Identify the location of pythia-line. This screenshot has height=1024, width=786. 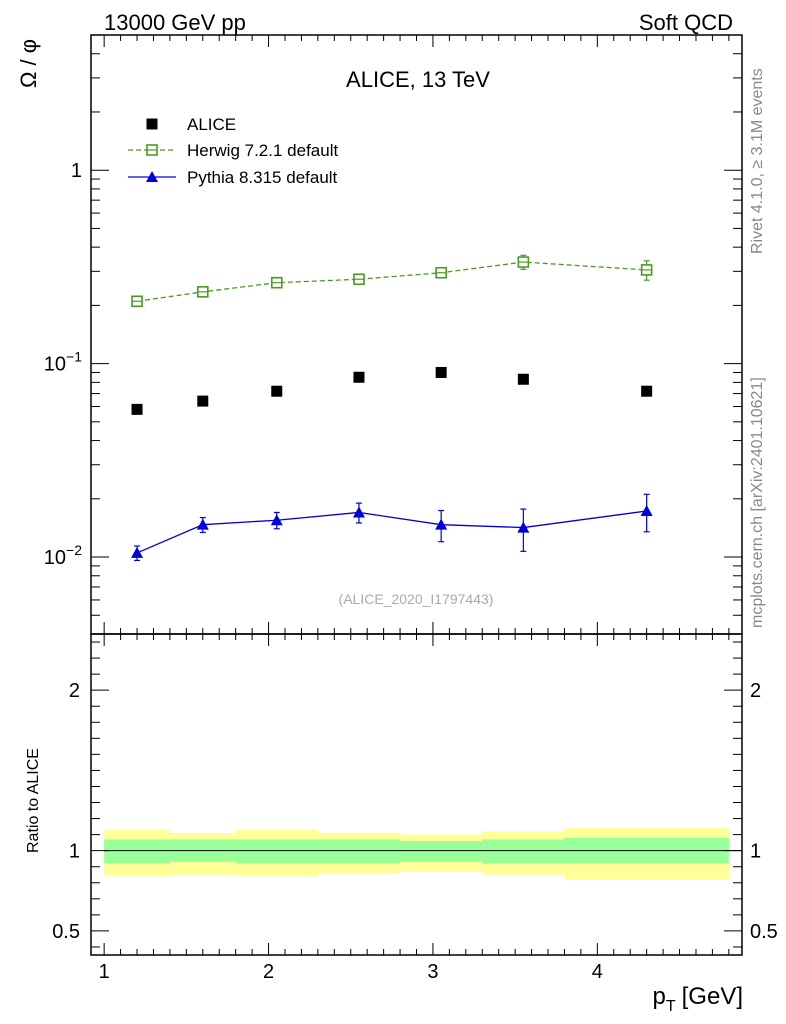
(391, 532).